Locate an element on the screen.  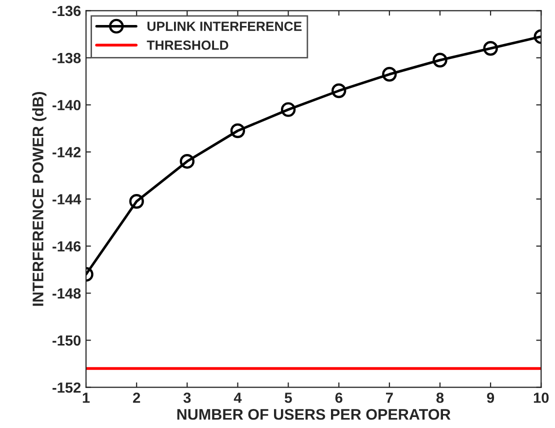
x-tick-label: 10 is located at coordinates (541, 397).